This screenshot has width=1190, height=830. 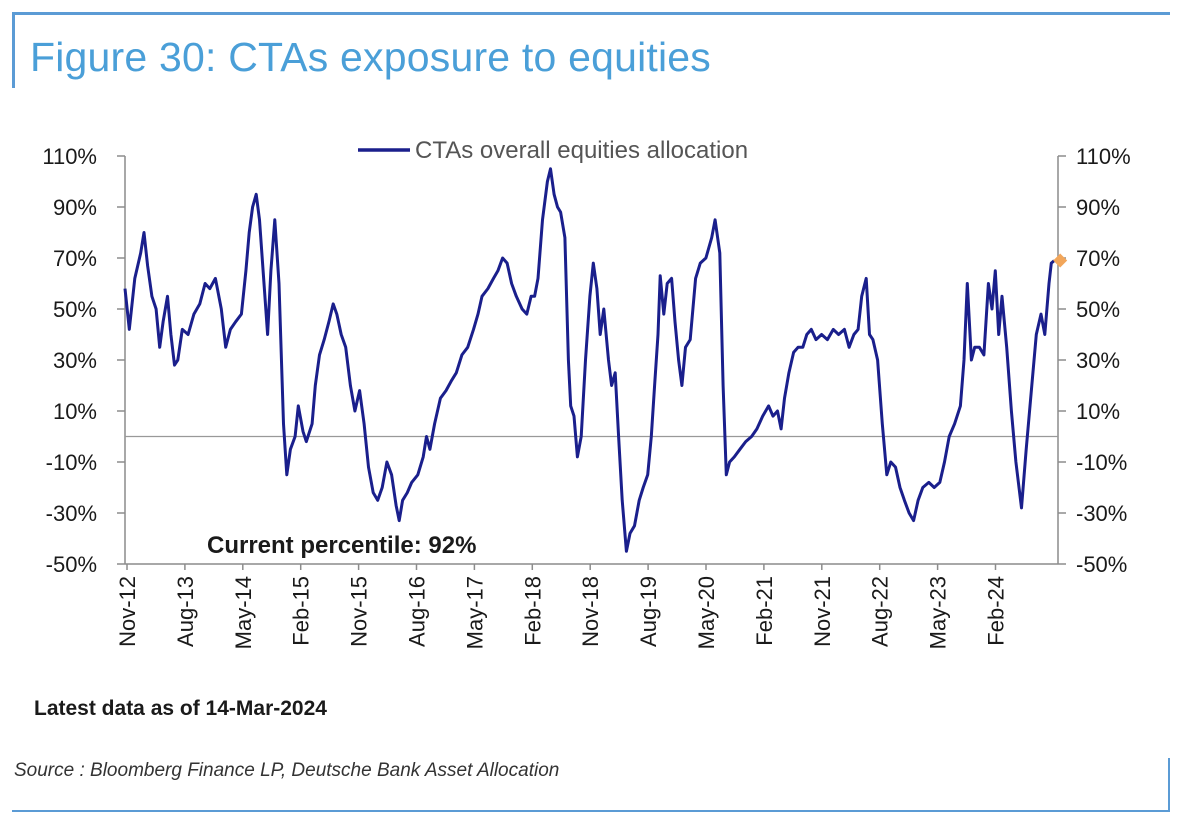 What do you see at coordinates (591, 13) in the screenshot?
I see `frame-top-border` at bounding box center [591, 13].